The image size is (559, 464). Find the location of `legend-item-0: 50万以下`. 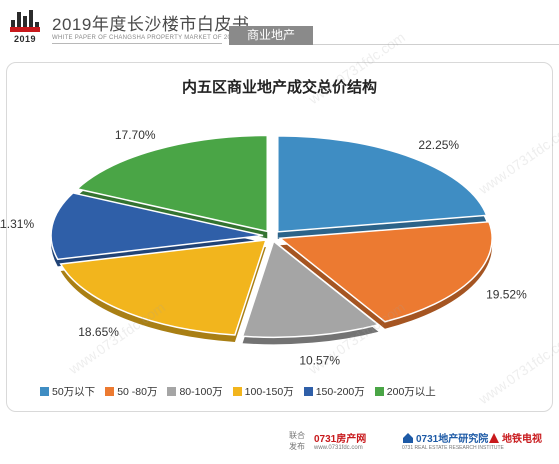

legend-item-0: 50万以下 is located at coordinates (67, 391).